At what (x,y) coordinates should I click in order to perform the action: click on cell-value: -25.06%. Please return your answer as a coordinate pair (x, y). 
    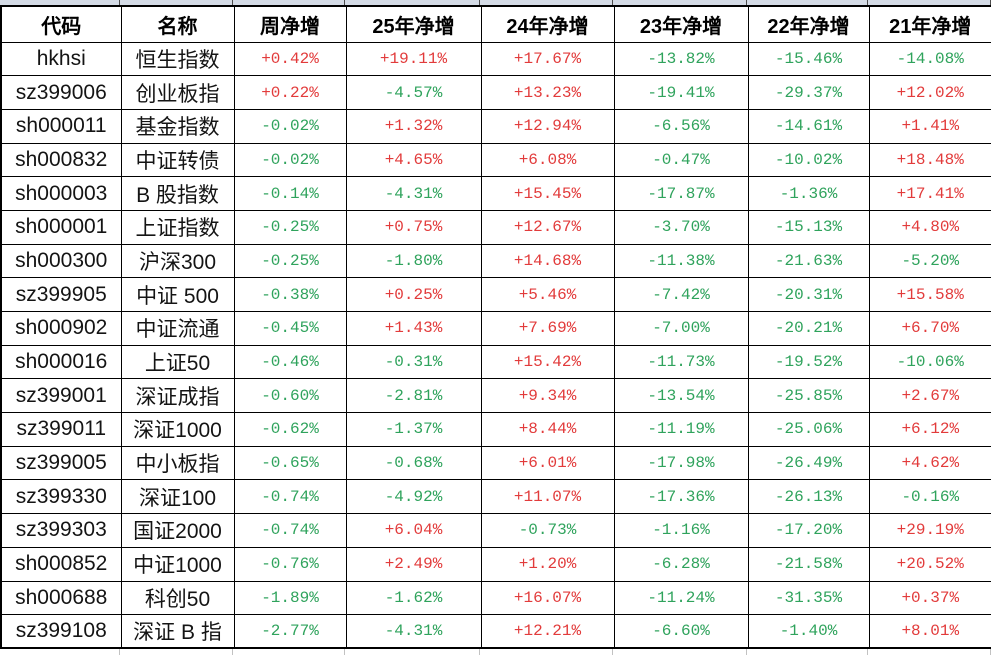
    Looking at the image, I should click on (808, 429).